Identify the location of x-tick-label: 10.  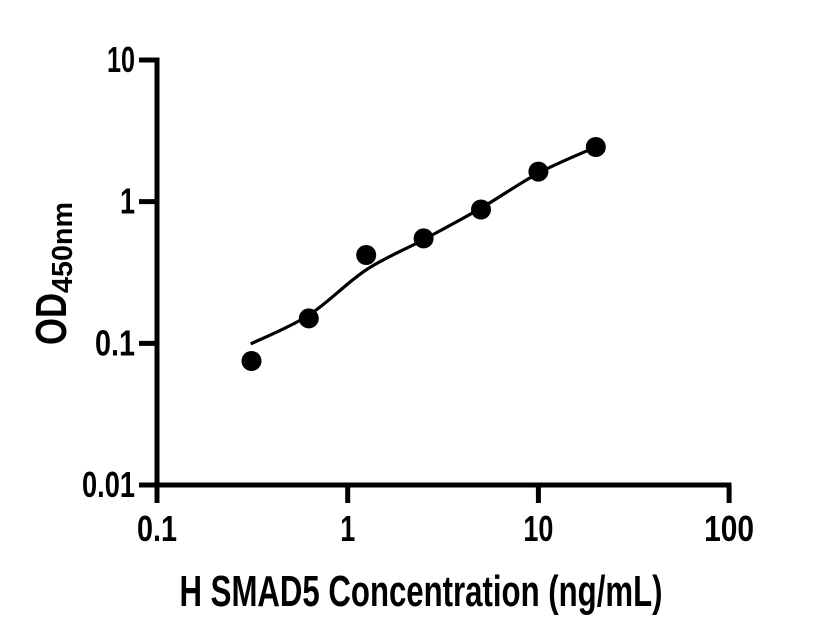
(538, 528).